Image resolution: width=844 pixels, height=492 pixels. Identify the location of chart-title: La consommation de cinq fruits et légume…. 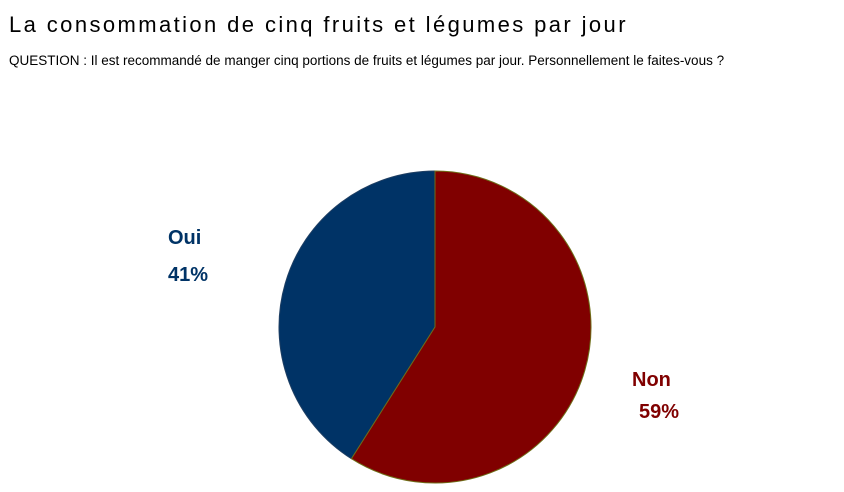
(318, 24).